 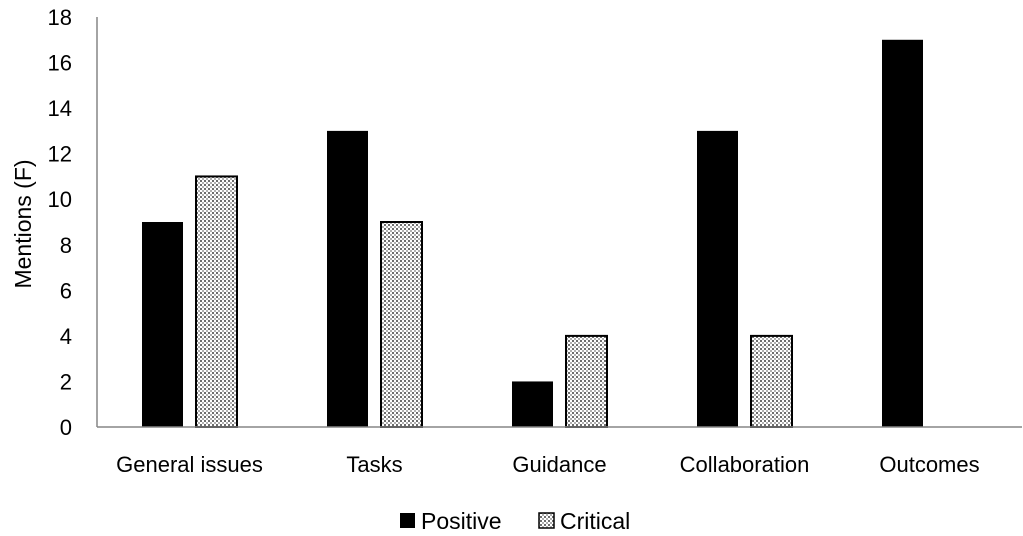 I want to click on y-tick-label: 6, so click(x=66, y=290).